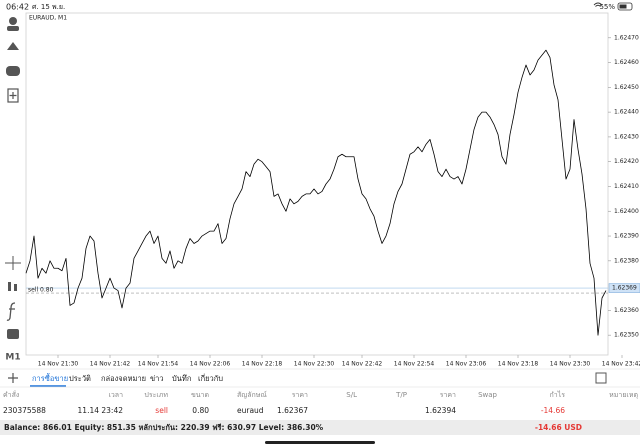  Describe the element at coordinates (13, 263) in the screenshot. I see `crosshair-icon` at that location.